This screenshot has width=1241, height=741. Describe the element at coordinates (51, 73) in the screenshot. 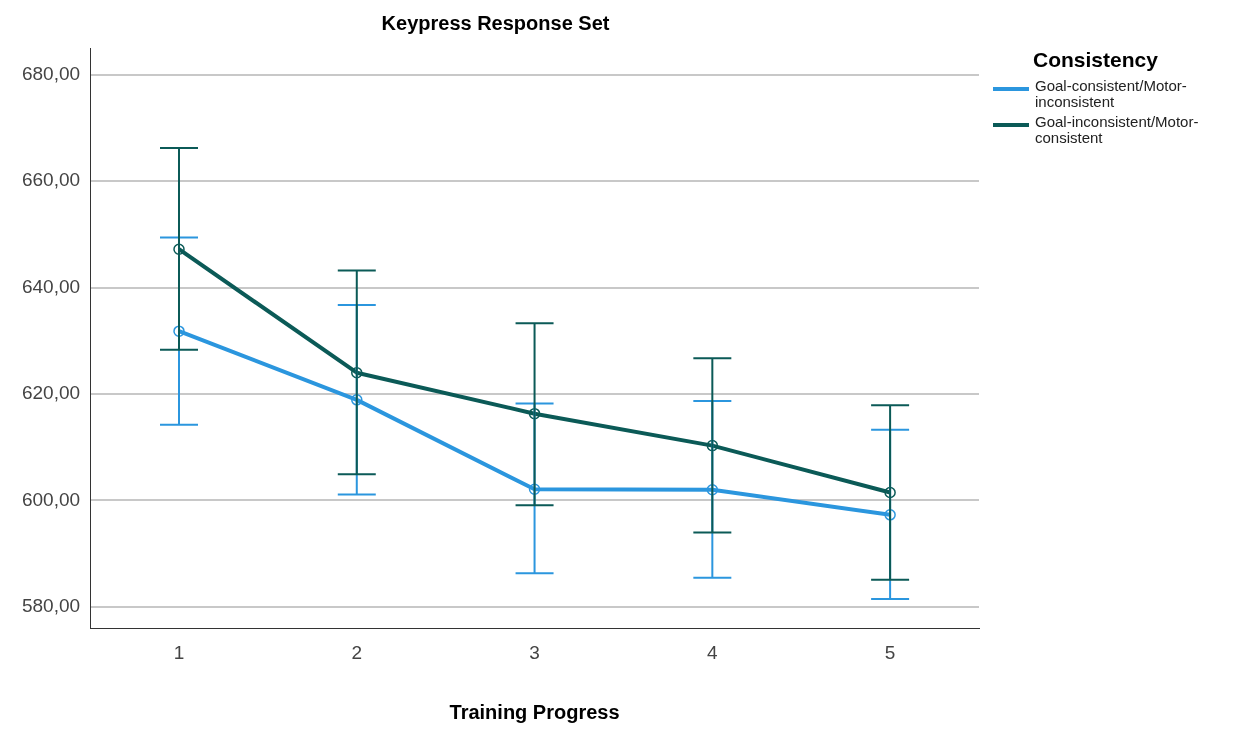

I see `y-tick-label: 680,00` at that location.